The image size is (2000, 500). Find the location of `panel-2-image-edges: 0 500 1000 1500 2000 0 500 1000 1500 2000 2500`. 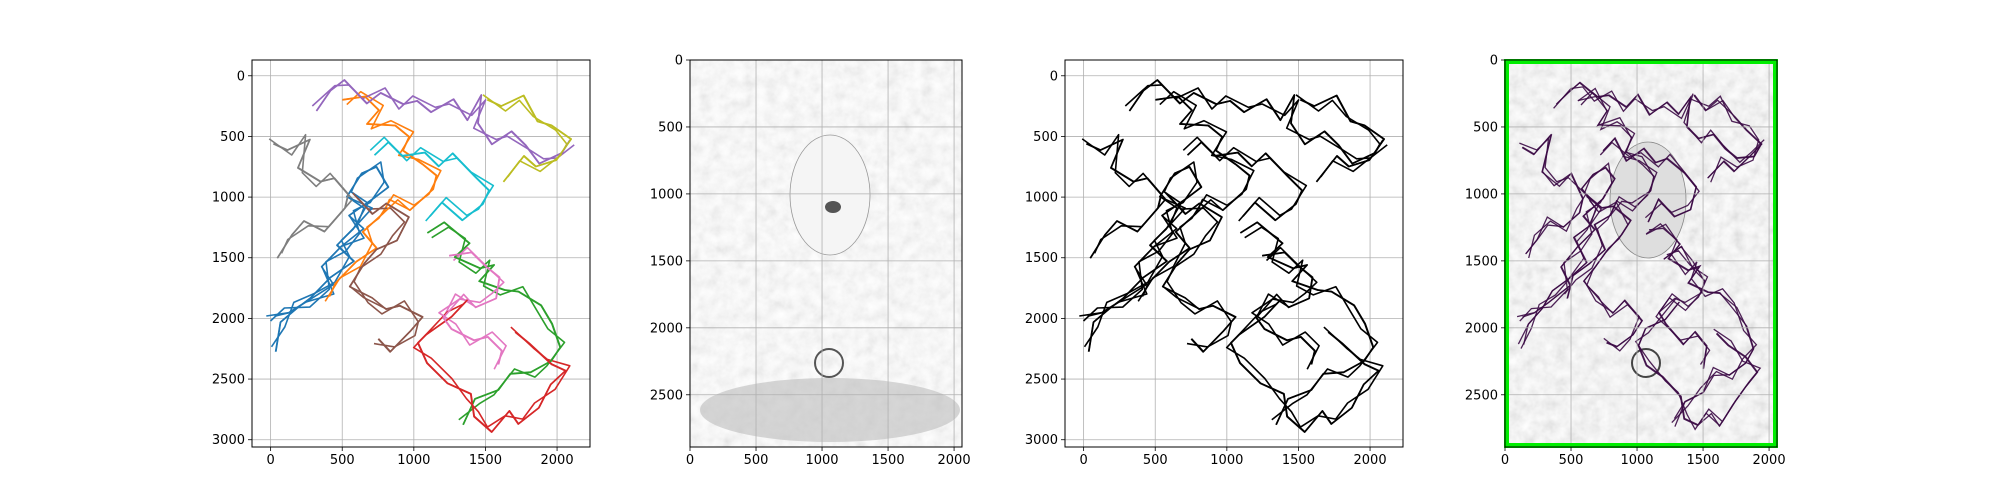

panel-2-image-edges: 0 500 1000 1500 2000 0 500 1000 1500 2000 2500 is located at coordinates (810, 261).